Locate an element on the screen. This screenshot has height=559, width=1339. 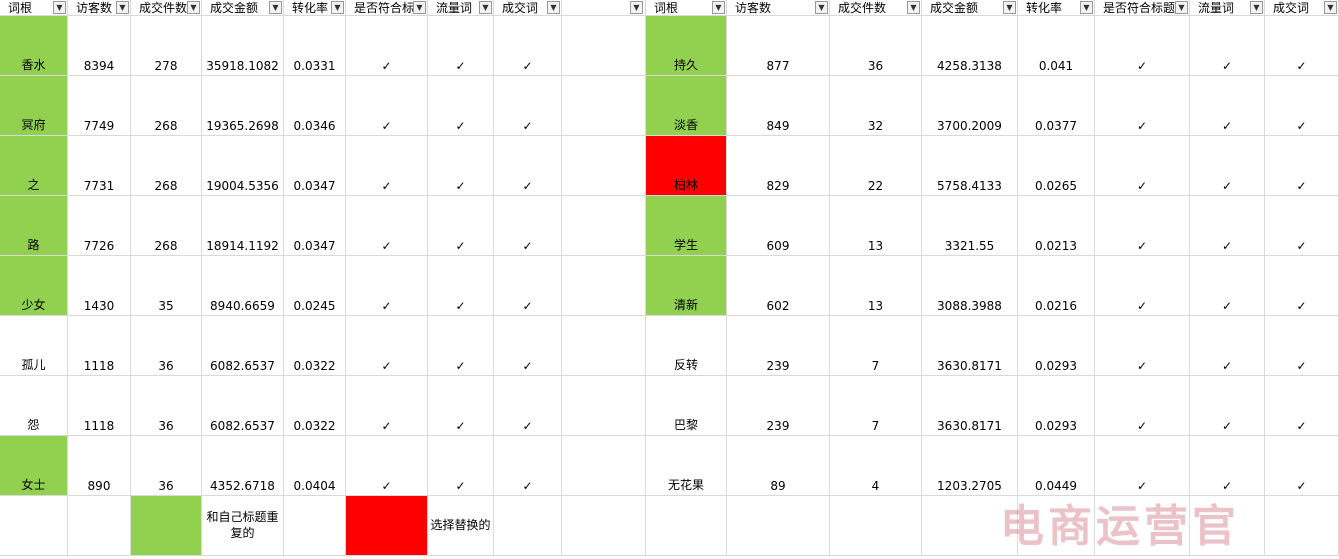
header-cell: 流量词 is located at coordinates (1227, 8).